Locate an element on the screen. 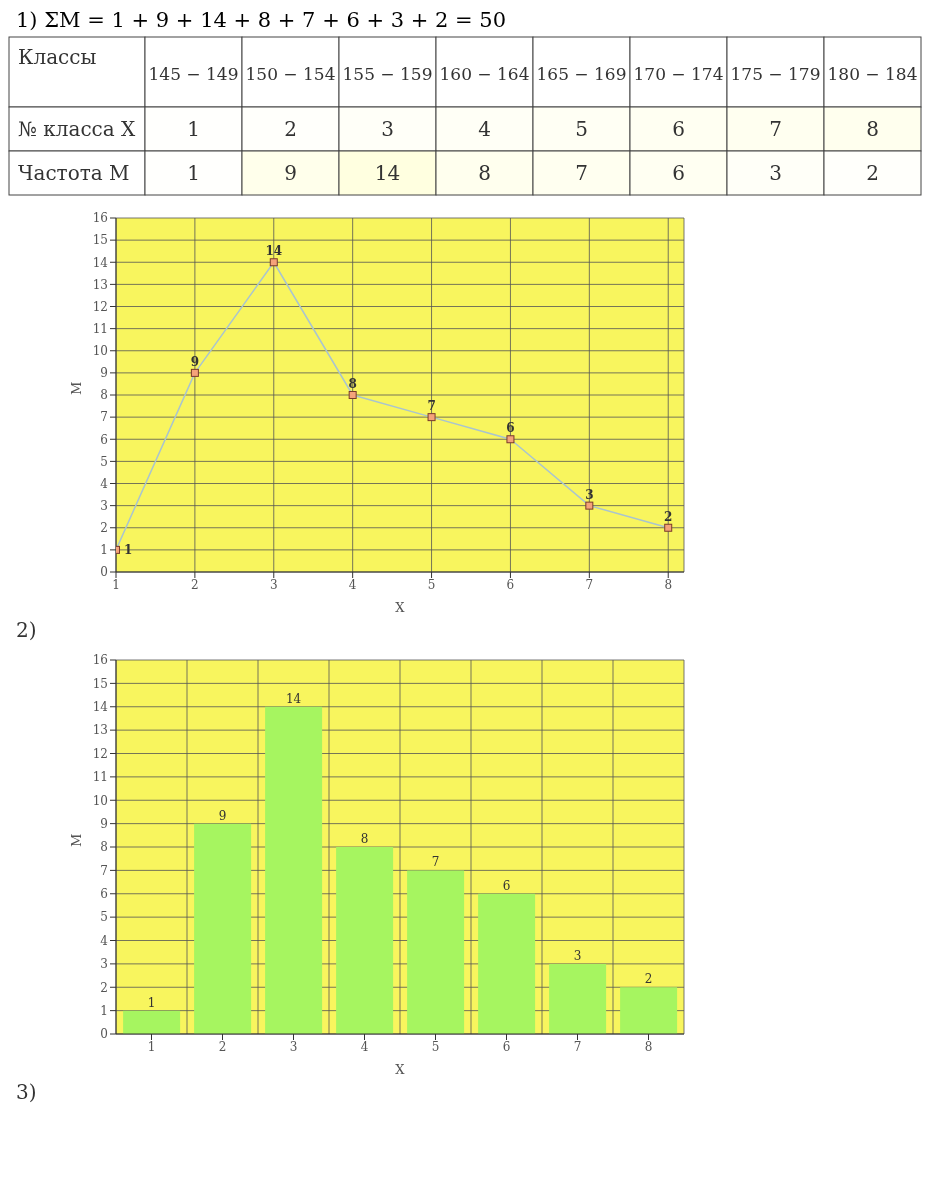  text: 3) is located at coordinates (27, 1092).